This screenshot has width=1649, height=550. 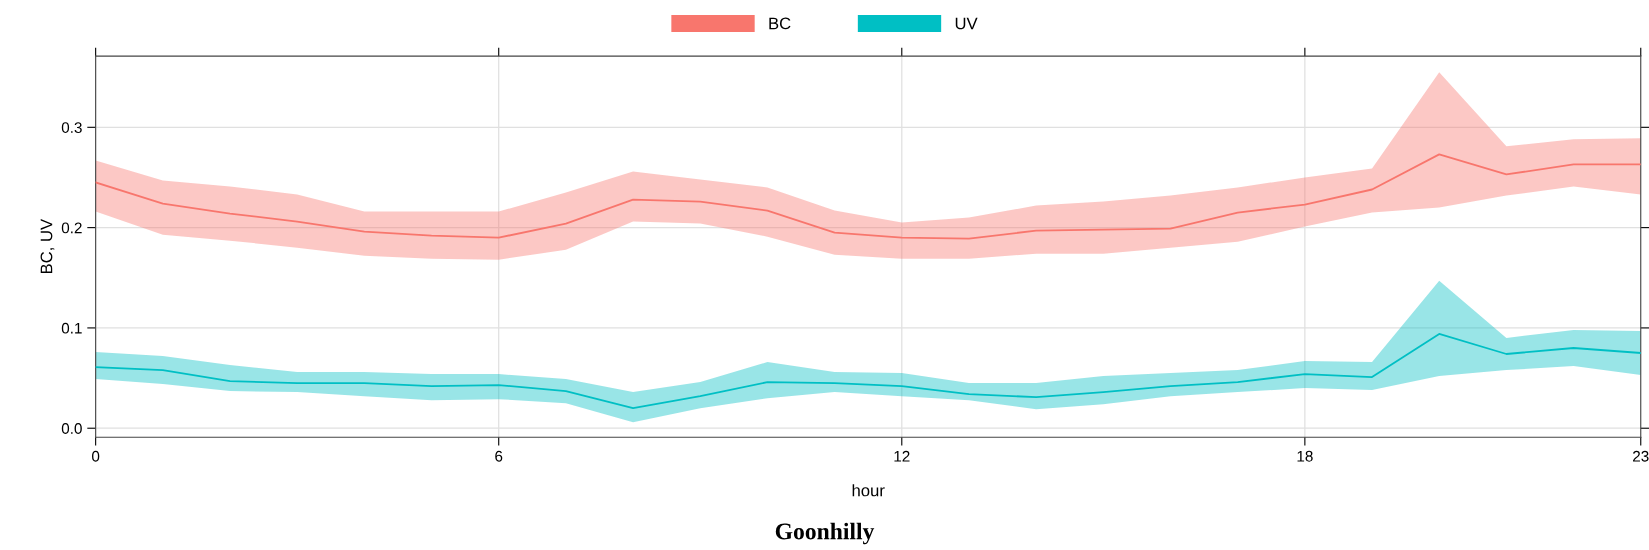 I want to click on y-tick-label: 0.1, so click(x=71, y=328).